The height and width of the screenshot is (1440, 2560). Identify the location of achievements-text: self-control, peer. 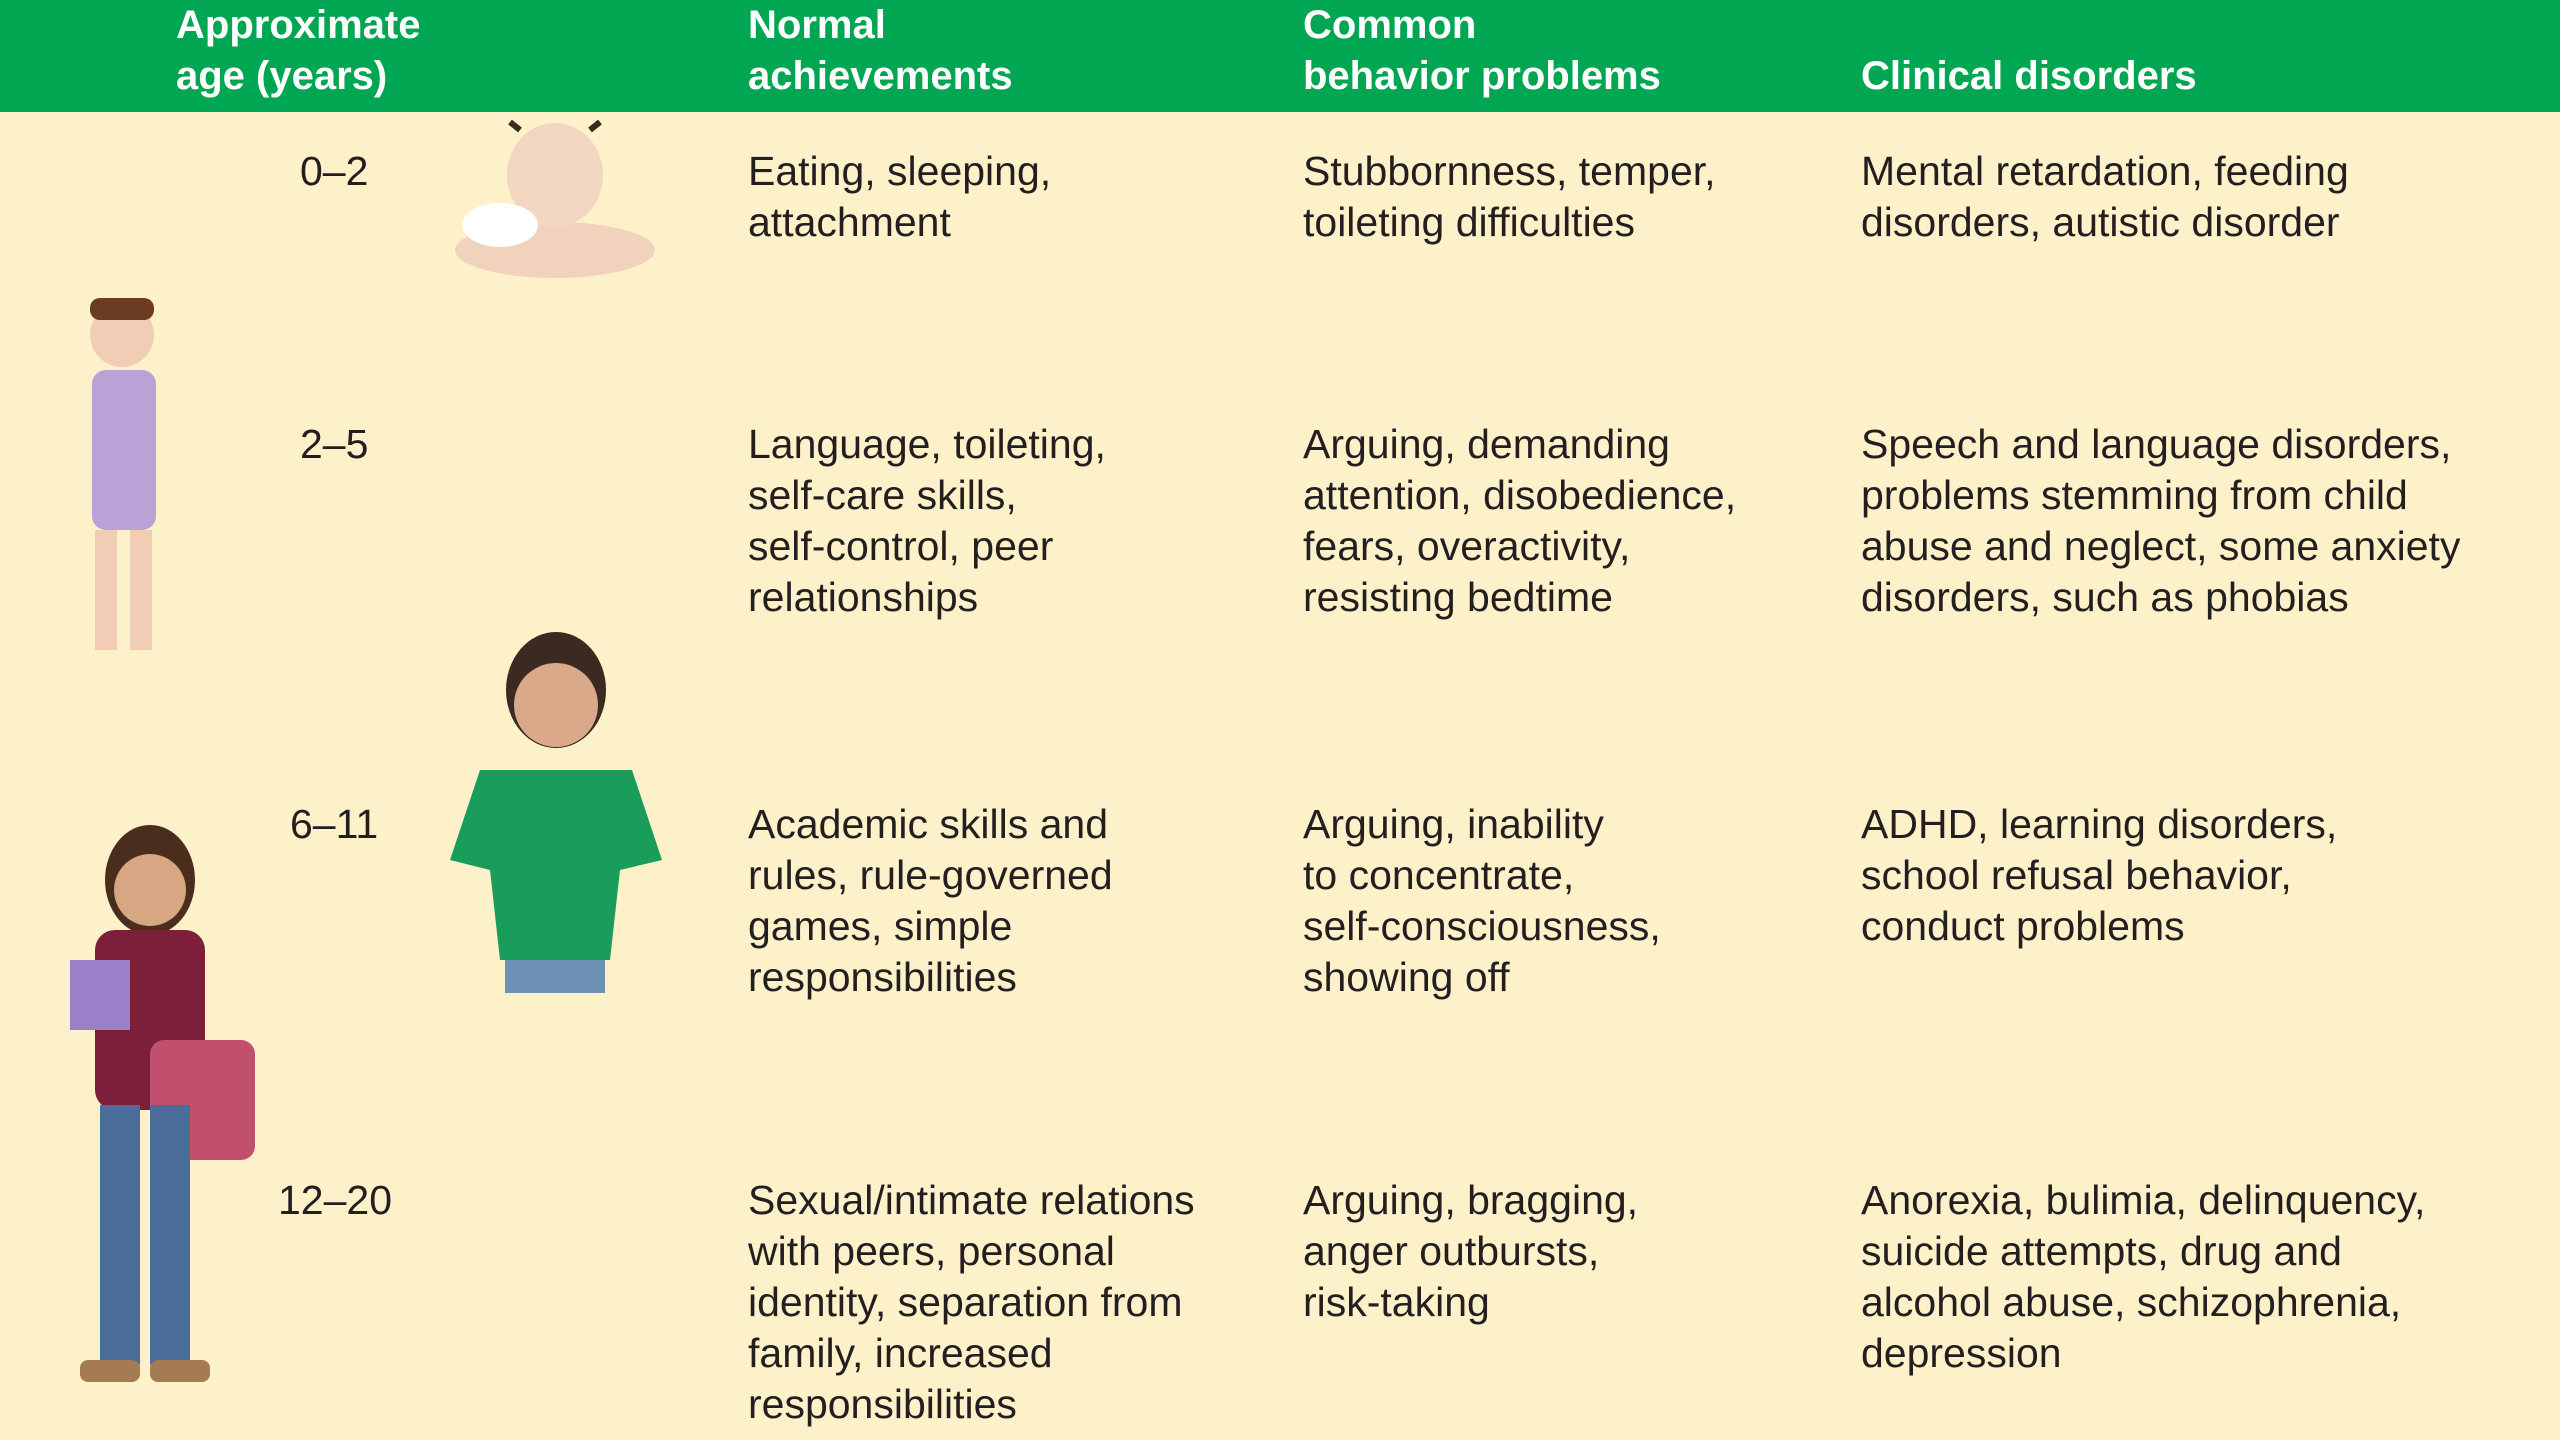
(901, 546).